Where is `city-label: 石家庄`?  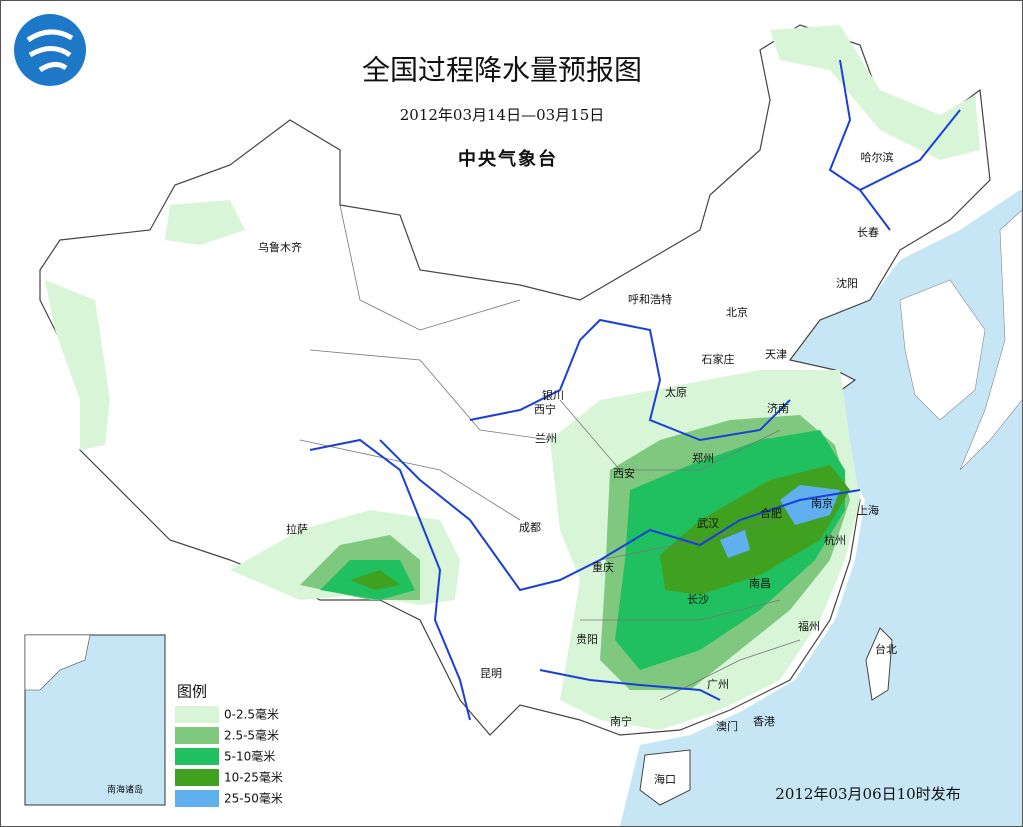 city-label: 石家庄 is located at coordinates (718, 359).